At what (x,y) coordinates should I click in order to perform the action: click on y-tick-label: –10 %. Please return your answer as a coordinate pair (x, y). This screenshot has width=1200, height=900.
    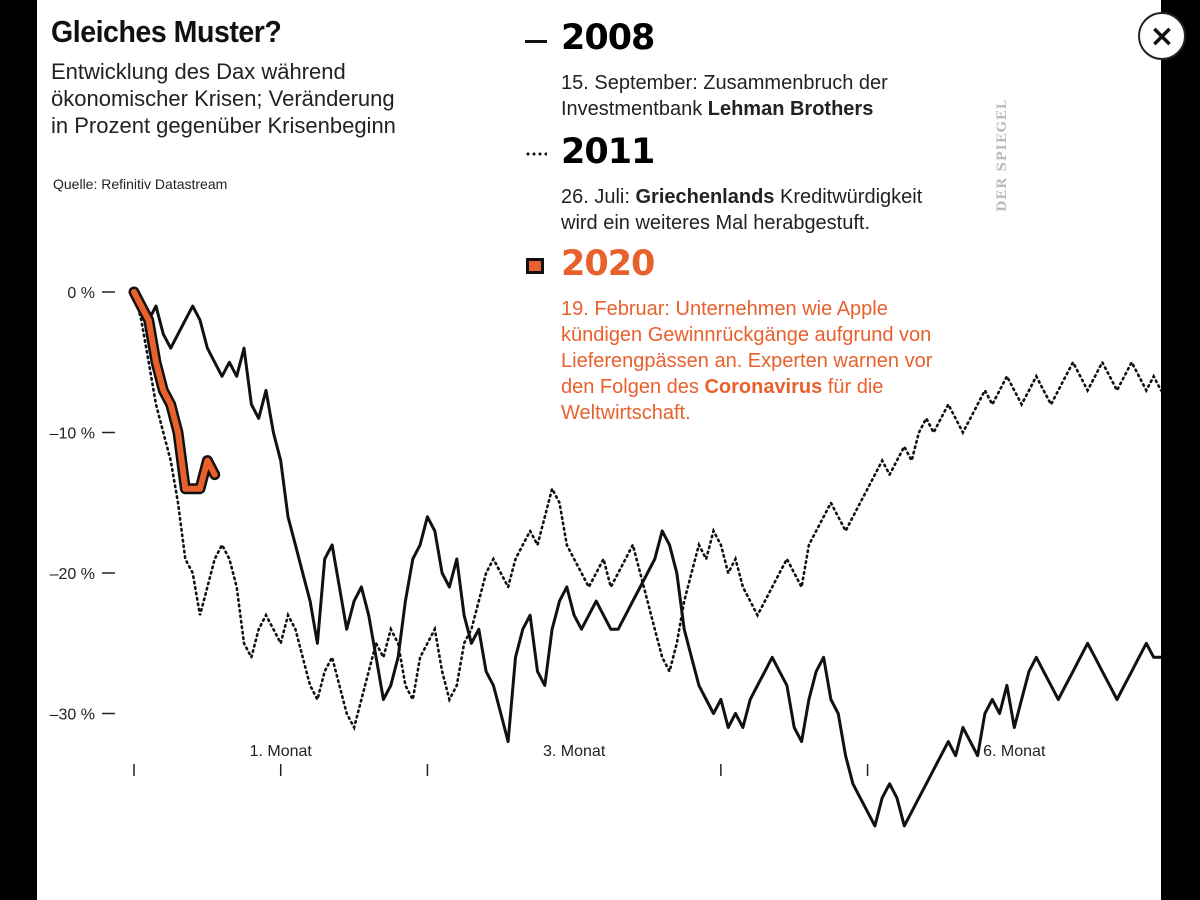
    Looking at the image, I should click on (72, 434).